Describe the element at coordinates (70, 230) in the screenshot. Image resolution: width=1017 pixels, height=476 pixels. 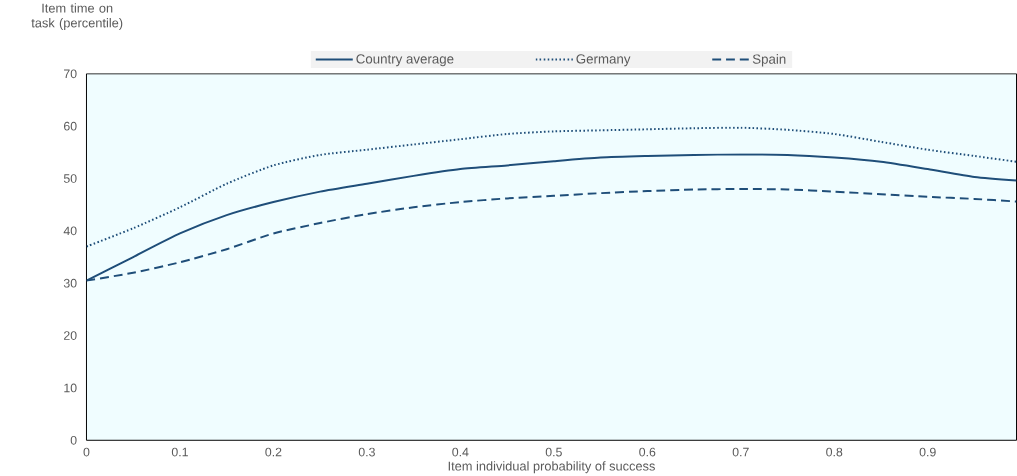
I see `y-tick-label: 40` at that location.